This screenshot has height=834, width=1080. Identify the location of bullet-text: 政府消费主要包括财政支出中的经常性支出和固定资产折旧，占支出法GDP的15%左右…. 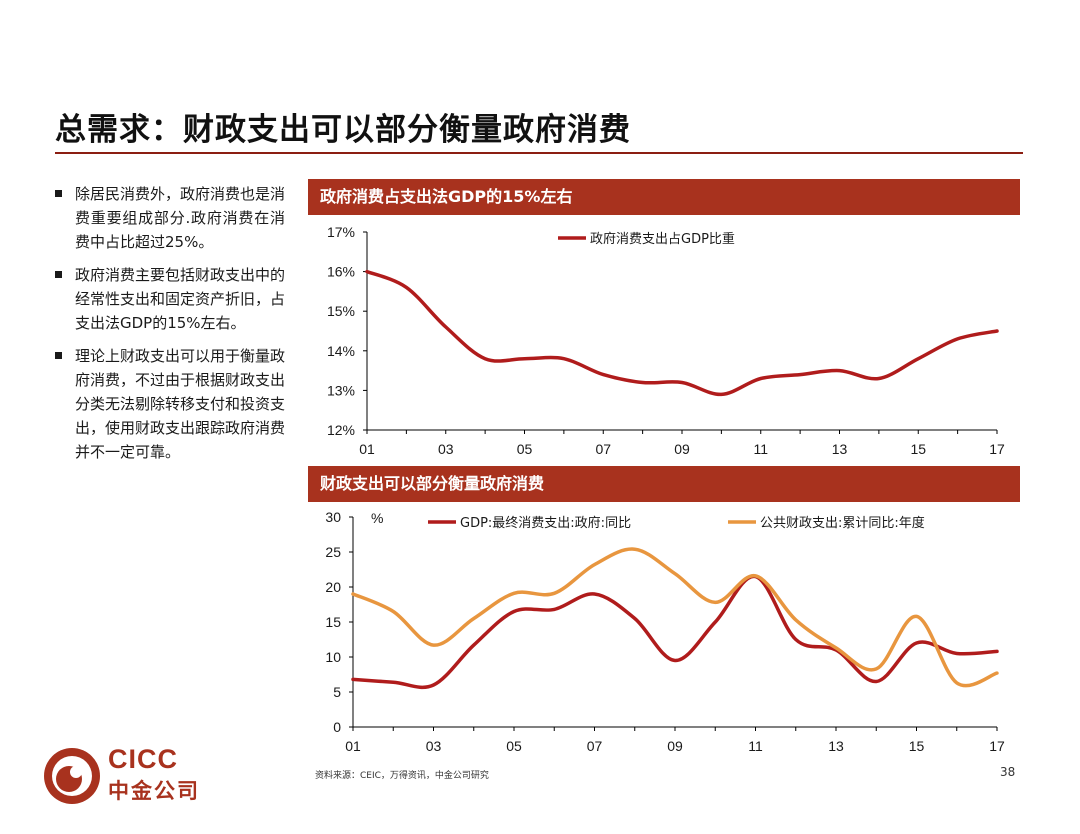
(180, 299).